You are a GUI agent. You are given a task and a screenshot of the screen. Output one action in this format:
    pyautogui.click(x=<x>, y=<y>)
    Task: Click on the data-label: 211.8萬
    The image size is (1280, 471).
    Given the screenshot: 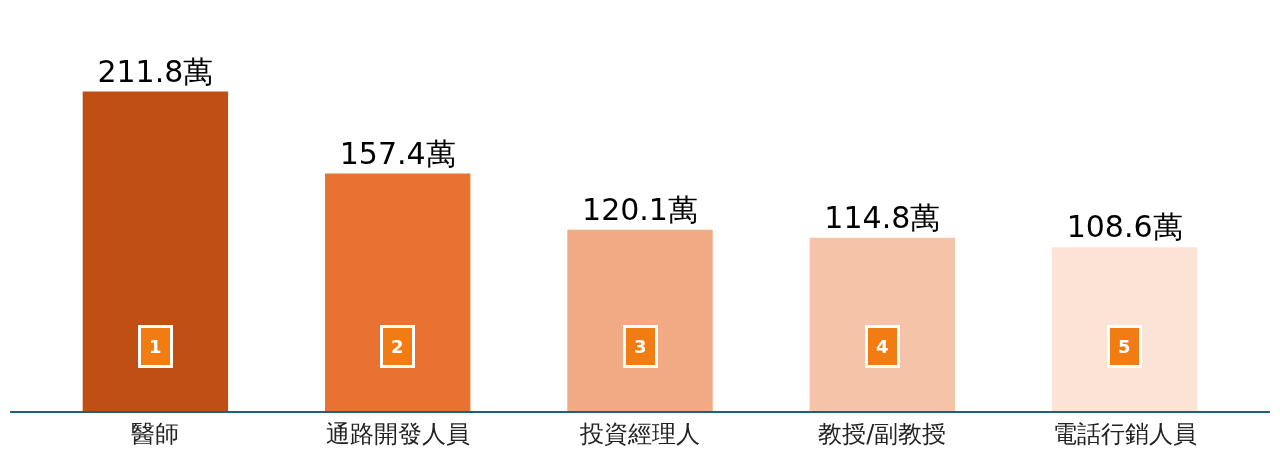 What is the action you would take?
    pyautogui.click(x=155, y=71)
    